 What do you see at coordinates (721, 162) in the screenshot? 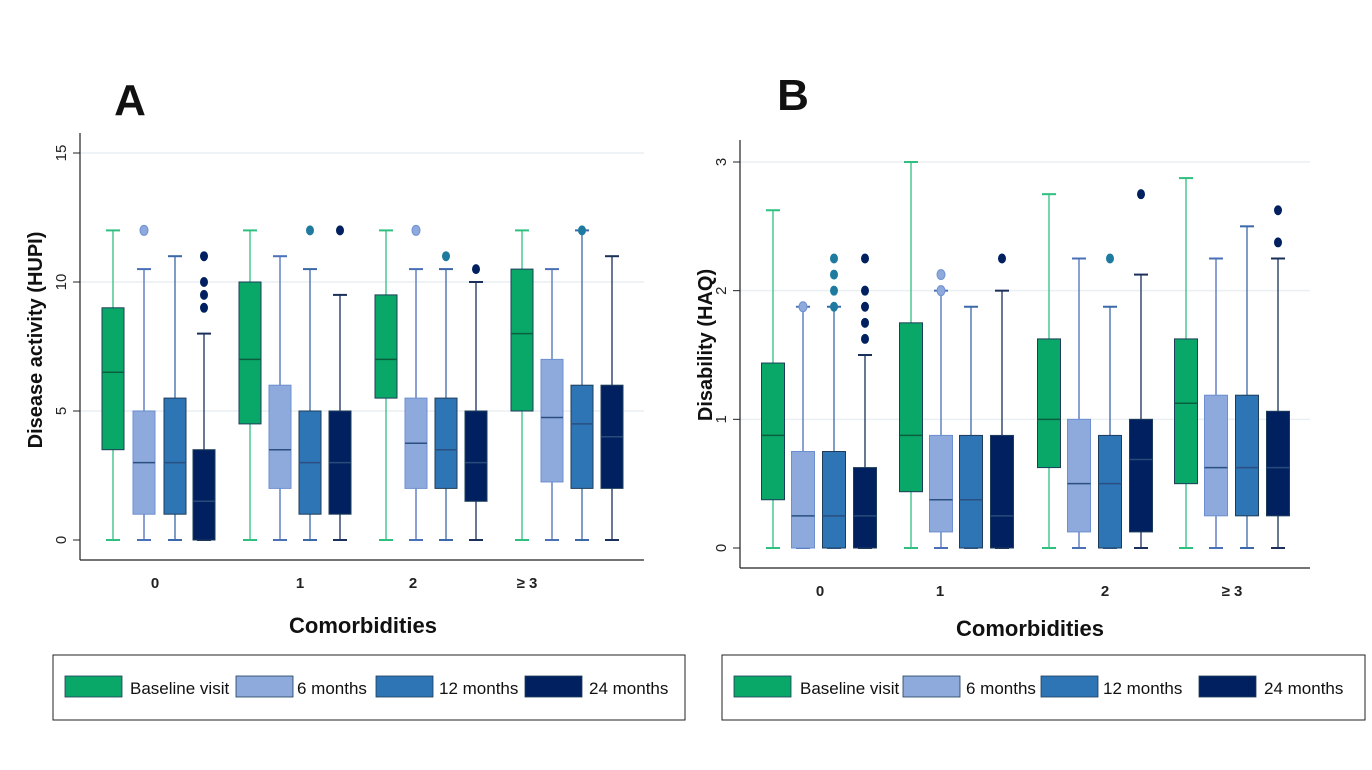
I see `y-tick-label: 3` at bounding box center [721, 162].